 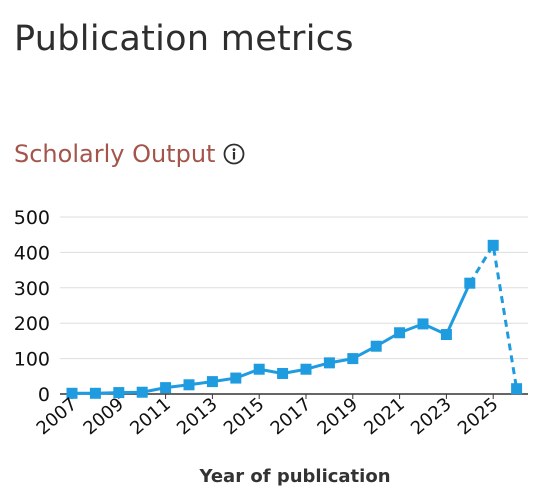 I want to click on data-point-2025, so click(x=493, y=245).